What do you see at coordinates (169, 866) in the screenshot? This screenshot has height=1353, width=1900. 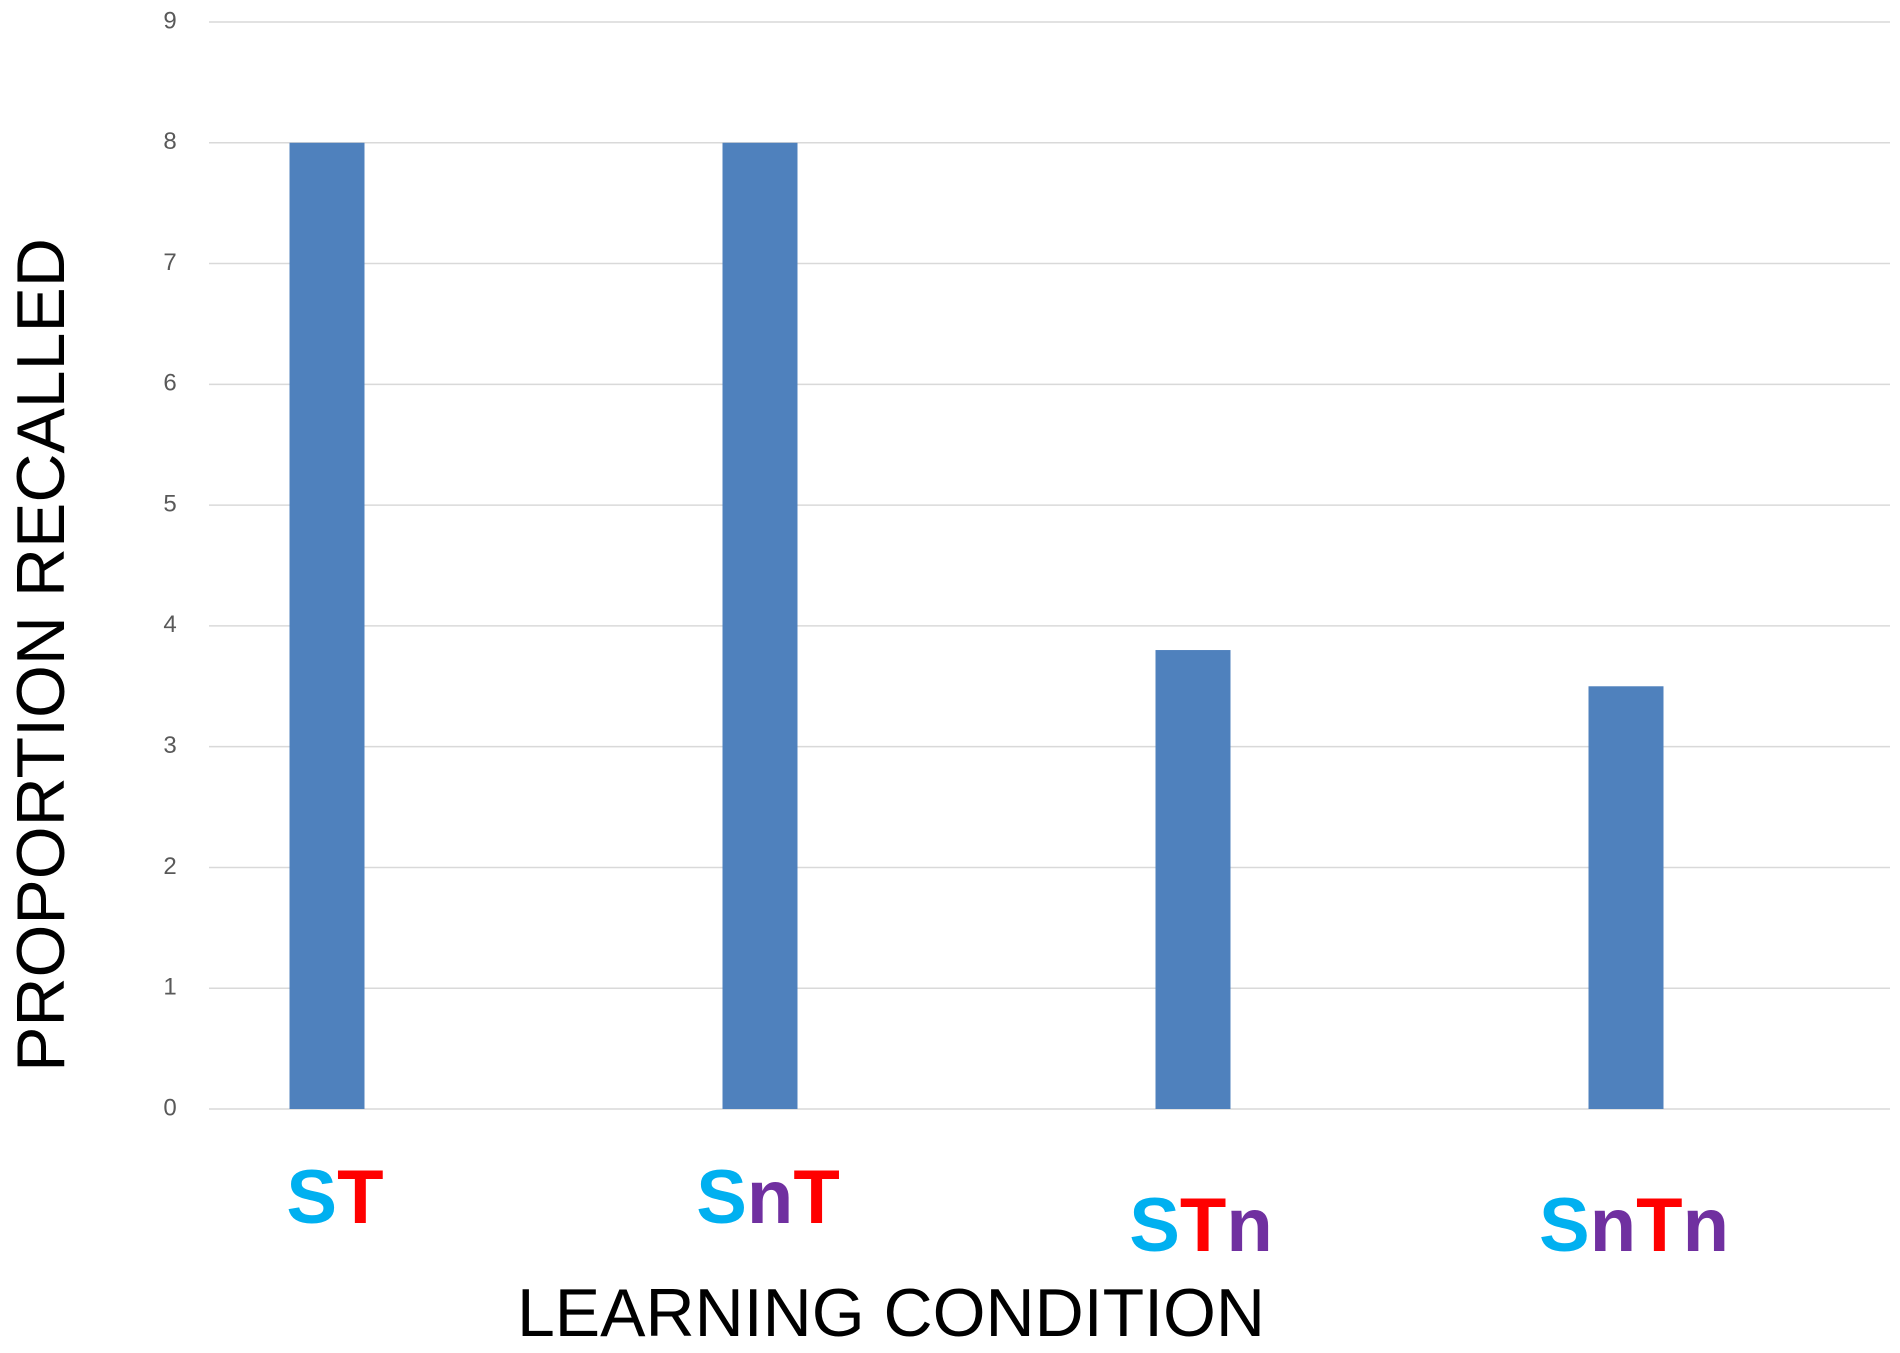 I see `y-tick-label: 2` at bounding box center [169, 866].